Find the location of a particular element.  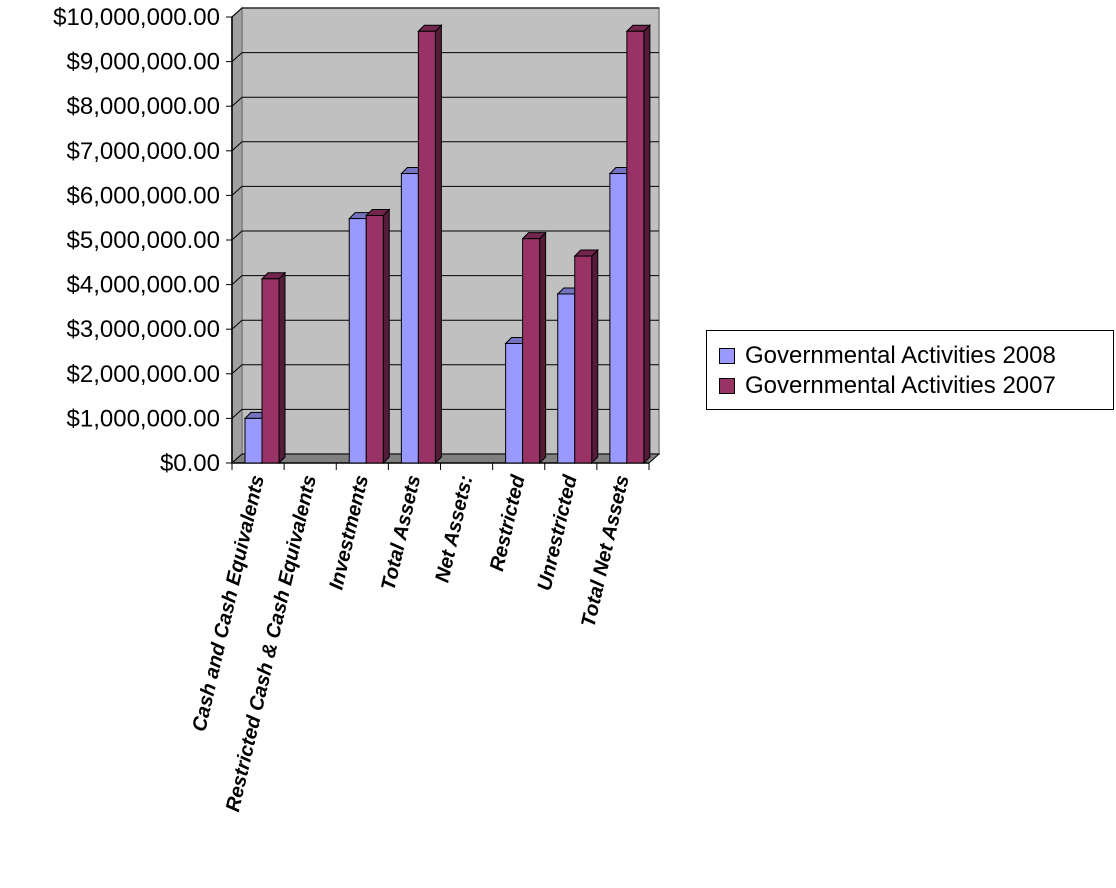

y-tick-label: $7,000,000.00 is located at coordinates (143, 151).